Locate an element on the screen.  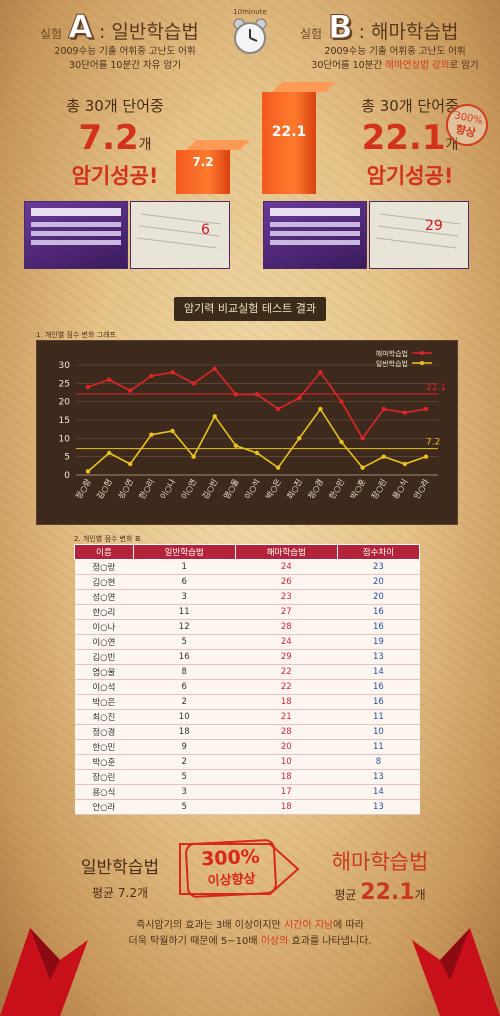
table-header-cell: 해마학습법 is located at coordinates (286, 552).